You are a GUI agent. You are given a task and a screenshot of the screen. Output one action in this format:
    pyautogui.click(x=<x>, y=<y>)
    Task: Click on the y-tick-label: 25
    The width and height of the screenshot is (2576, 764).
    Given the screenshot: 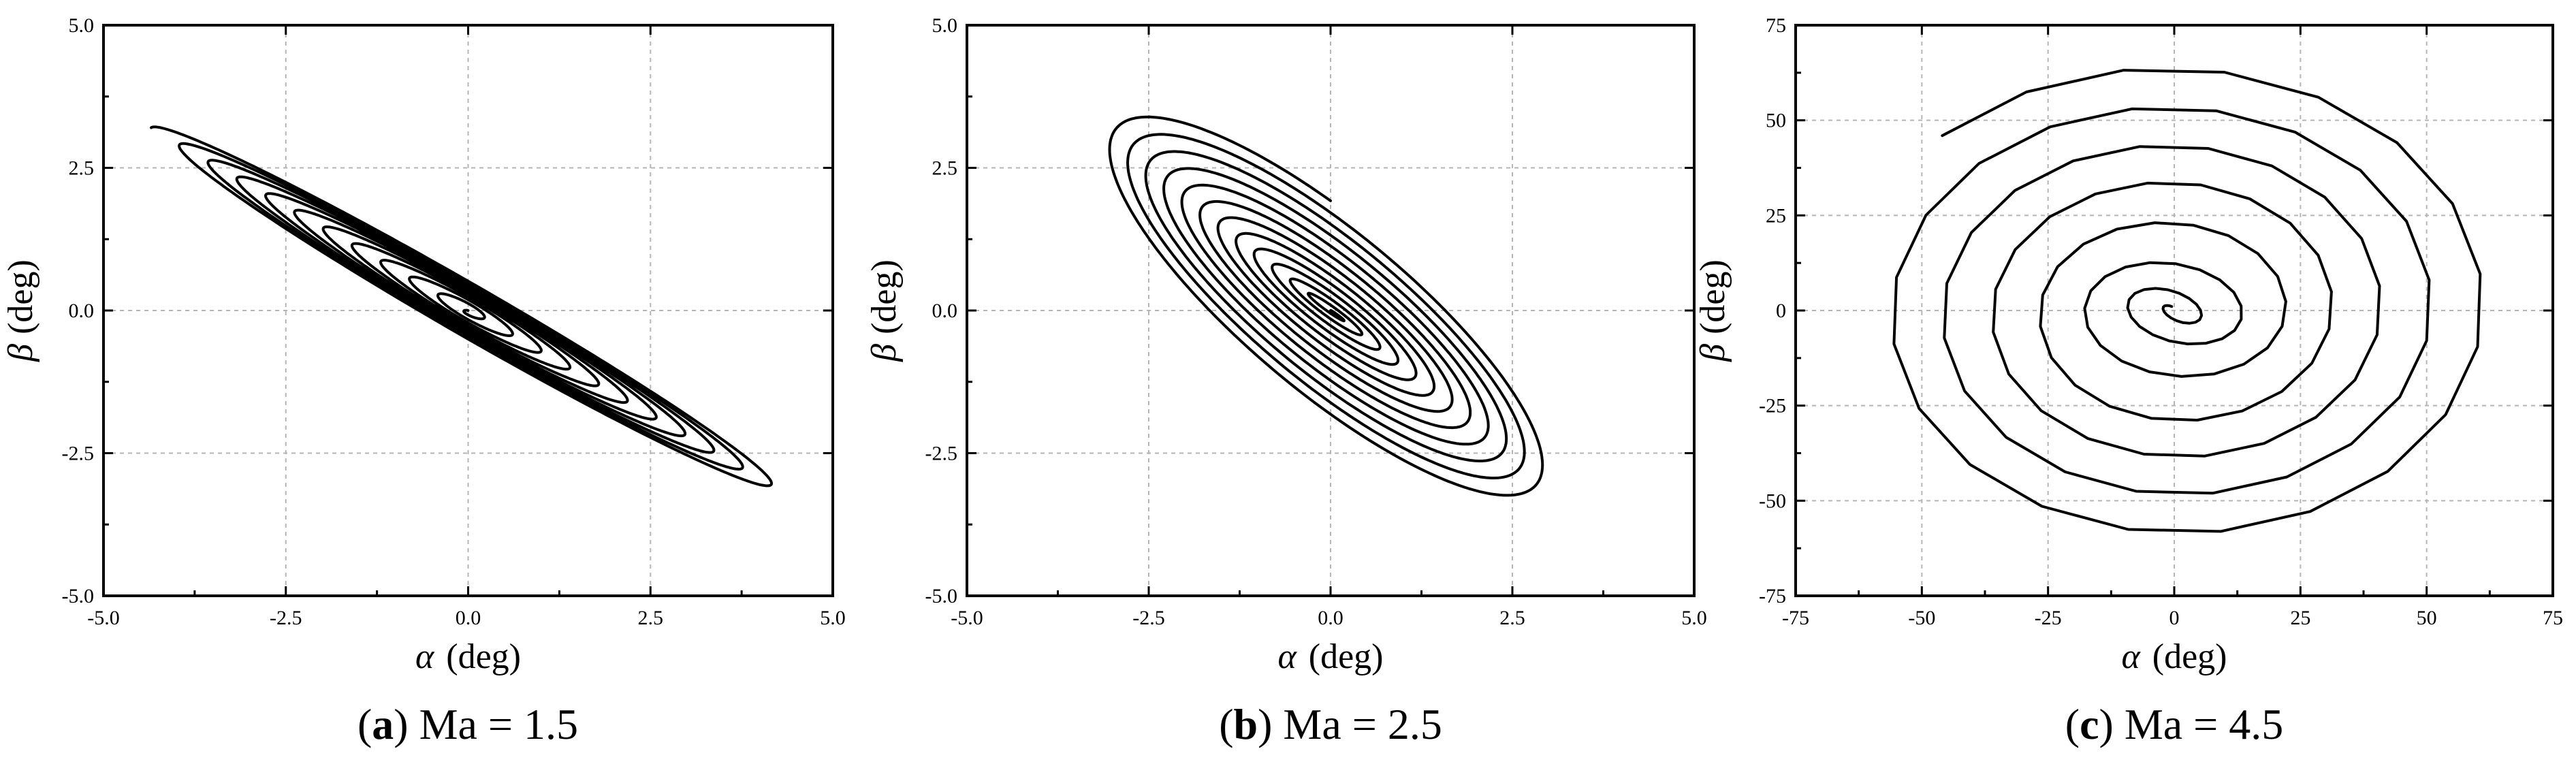 What is the action you would take?
    pyautogui.click(x=1776, y=216)
    